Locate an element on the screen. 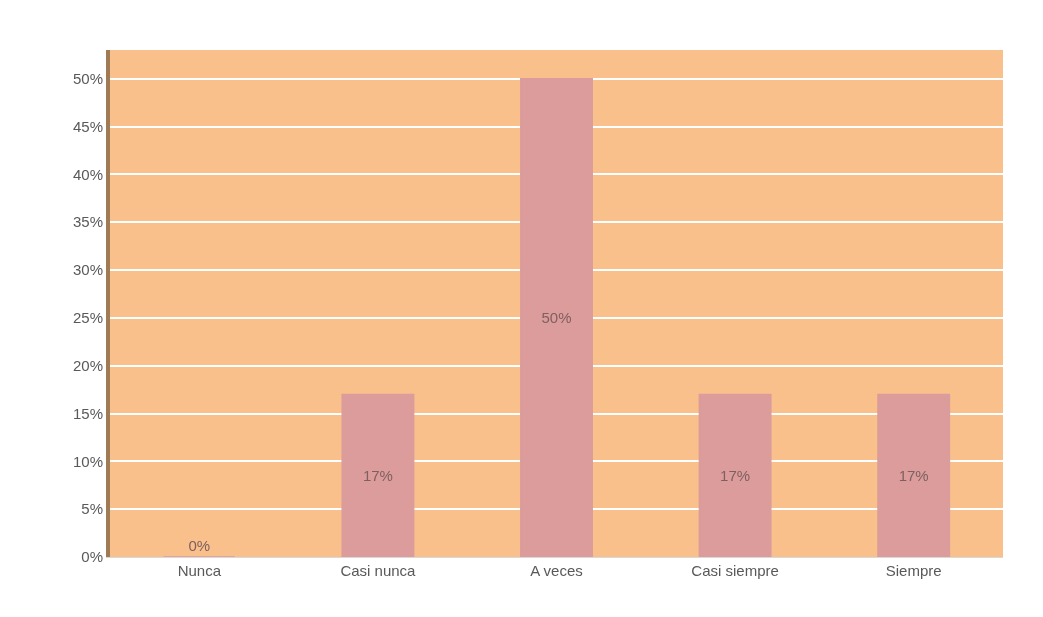  x-tick-label: A veces is located at coordinates (556, 570).